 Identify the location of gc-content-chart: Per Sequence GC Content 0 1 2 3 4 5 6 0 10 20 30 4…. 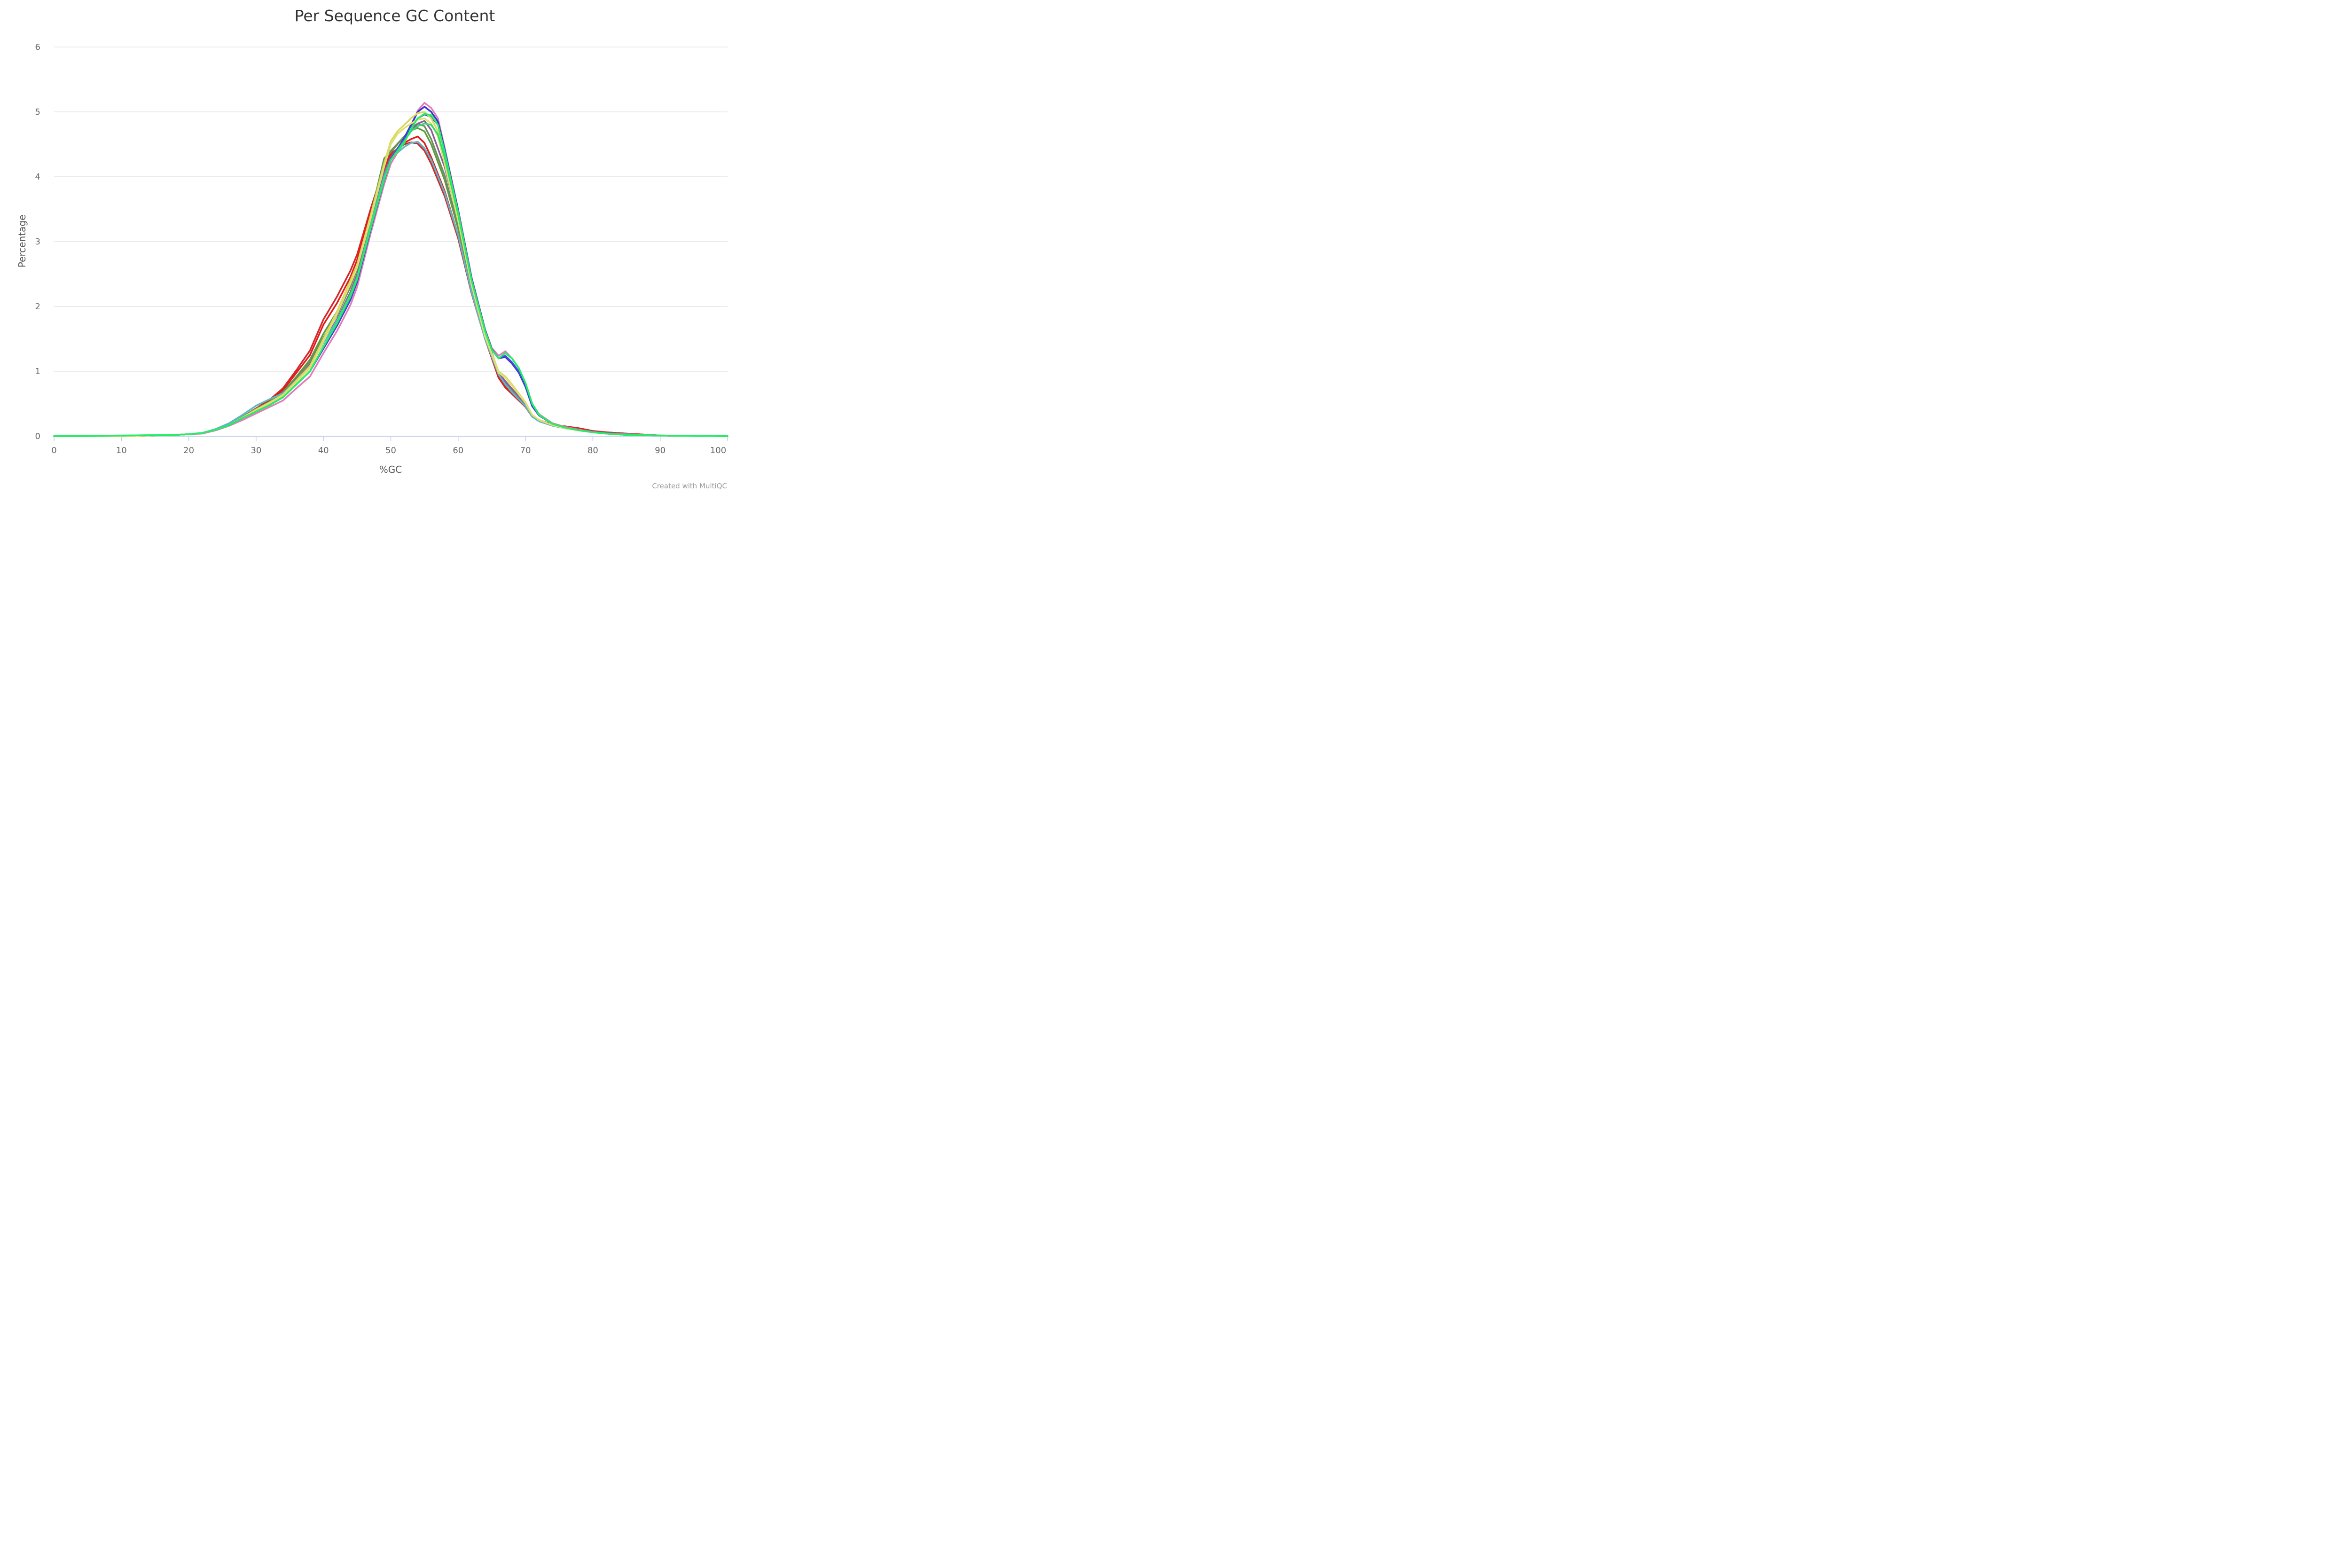
(372, 248).